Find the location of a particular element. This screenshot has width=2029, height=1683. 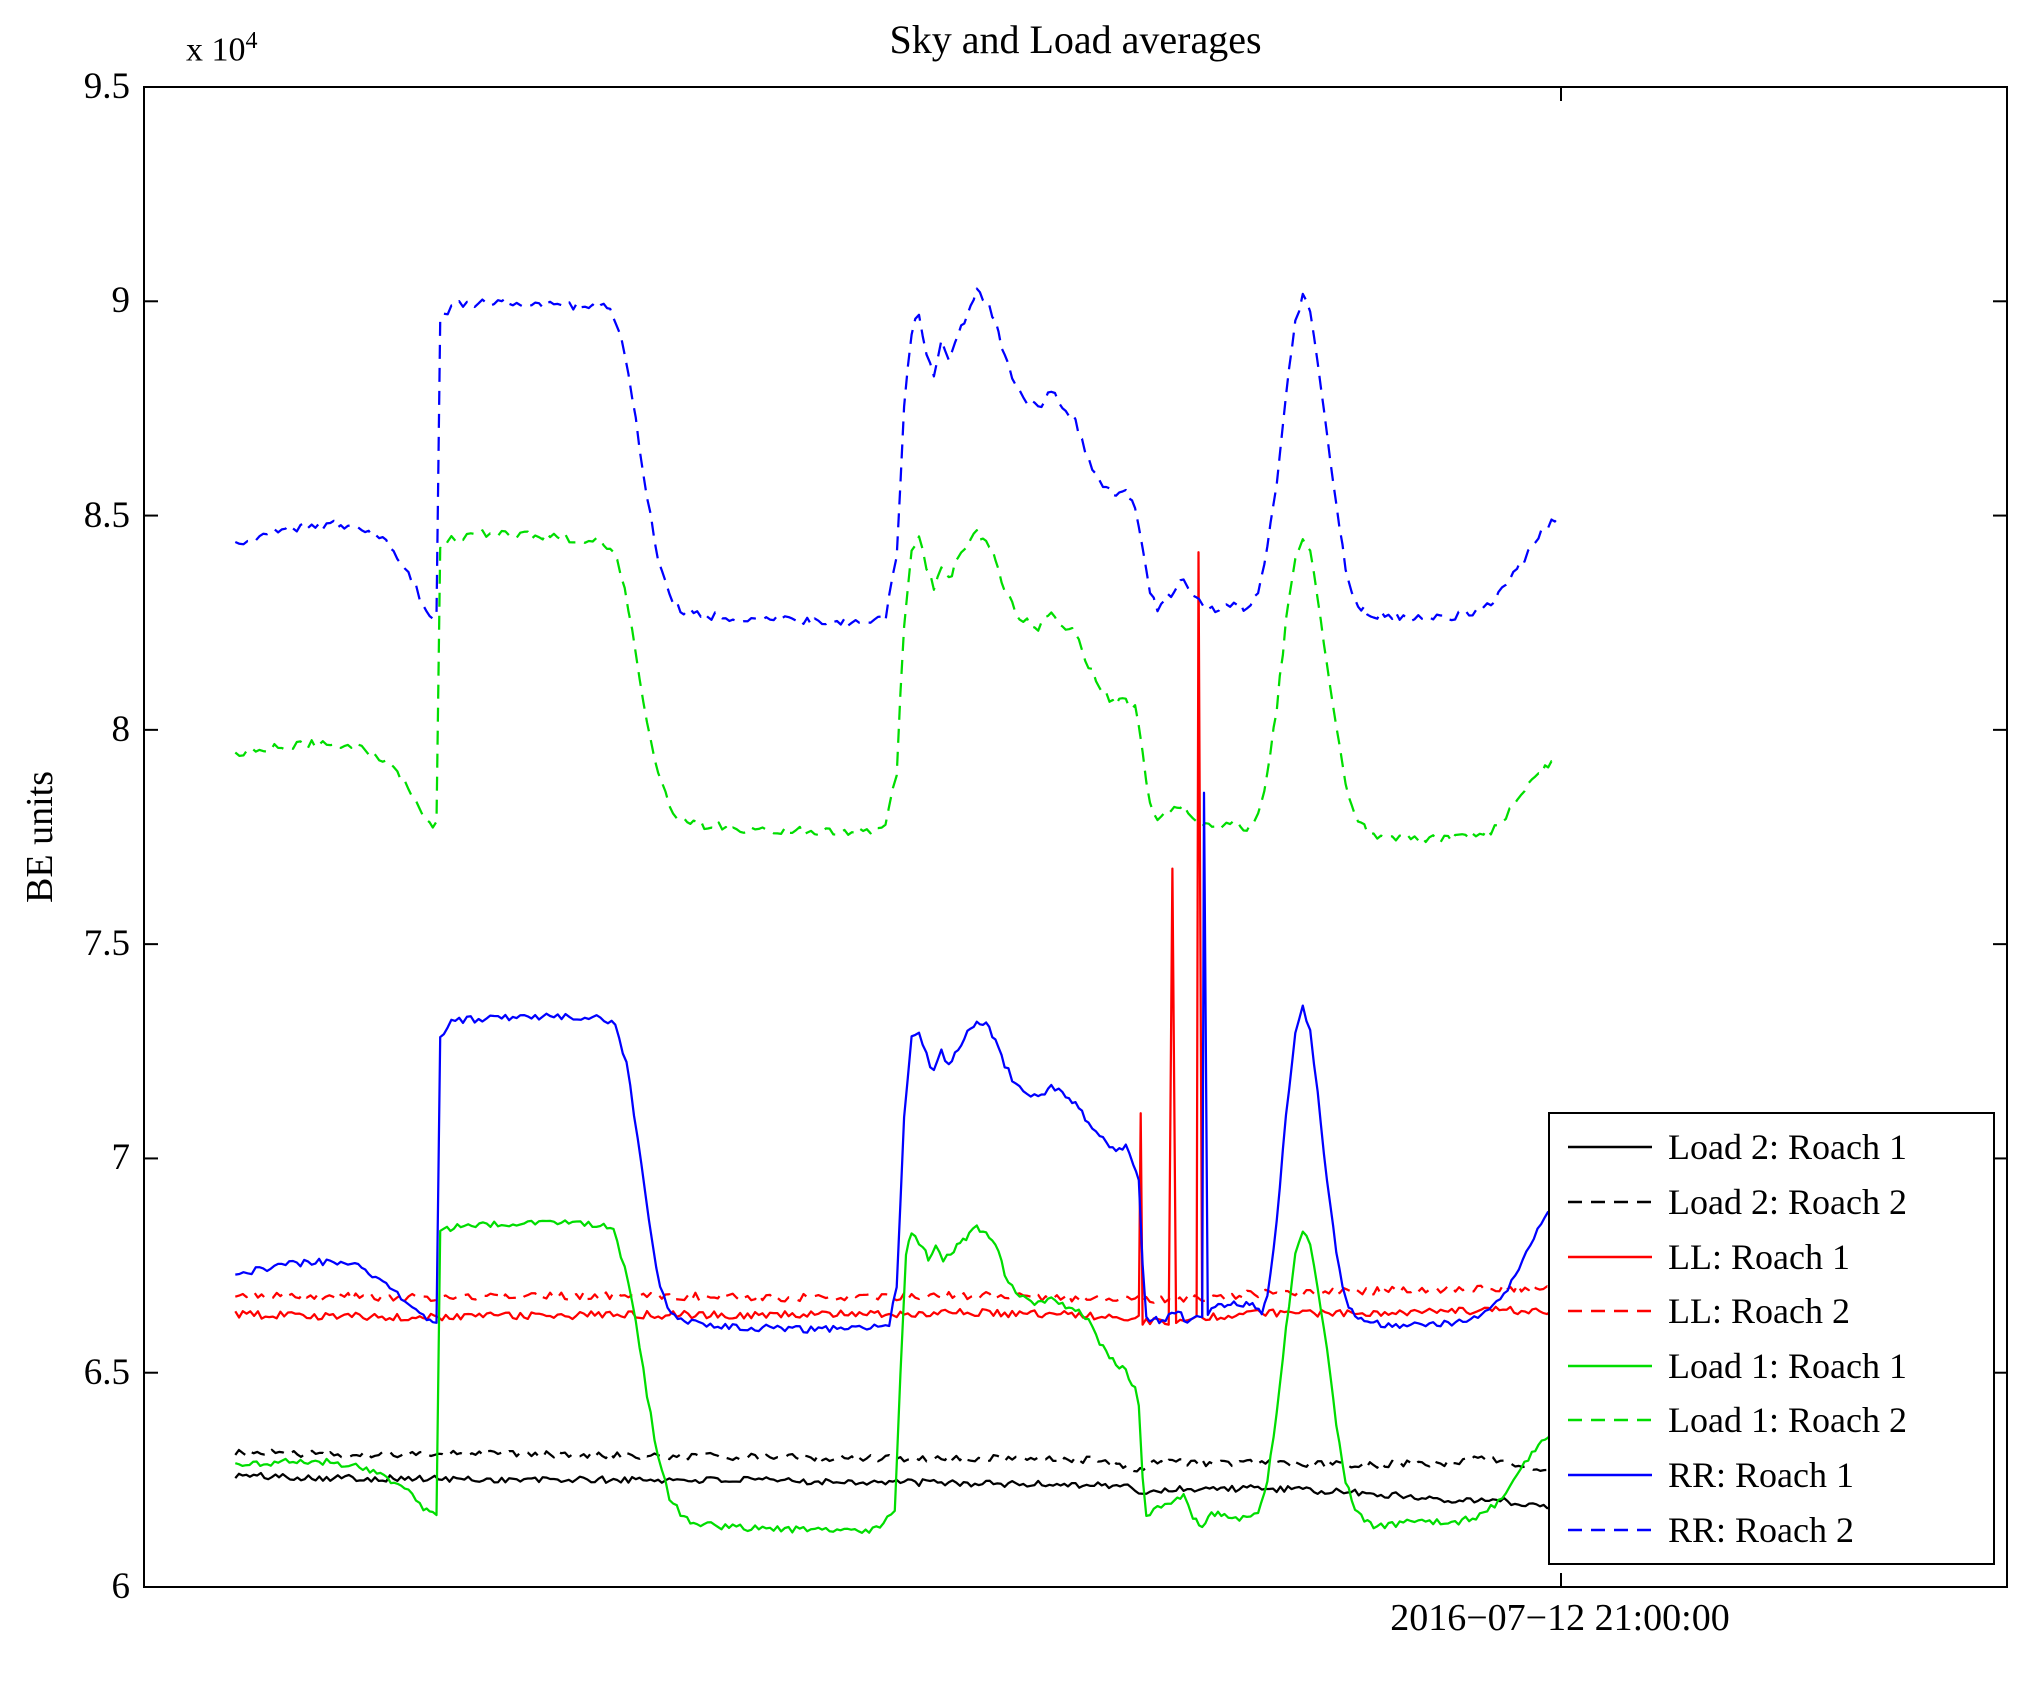

y-axis-multiplier-exponent: 4 is located at coordinates (251, 41).